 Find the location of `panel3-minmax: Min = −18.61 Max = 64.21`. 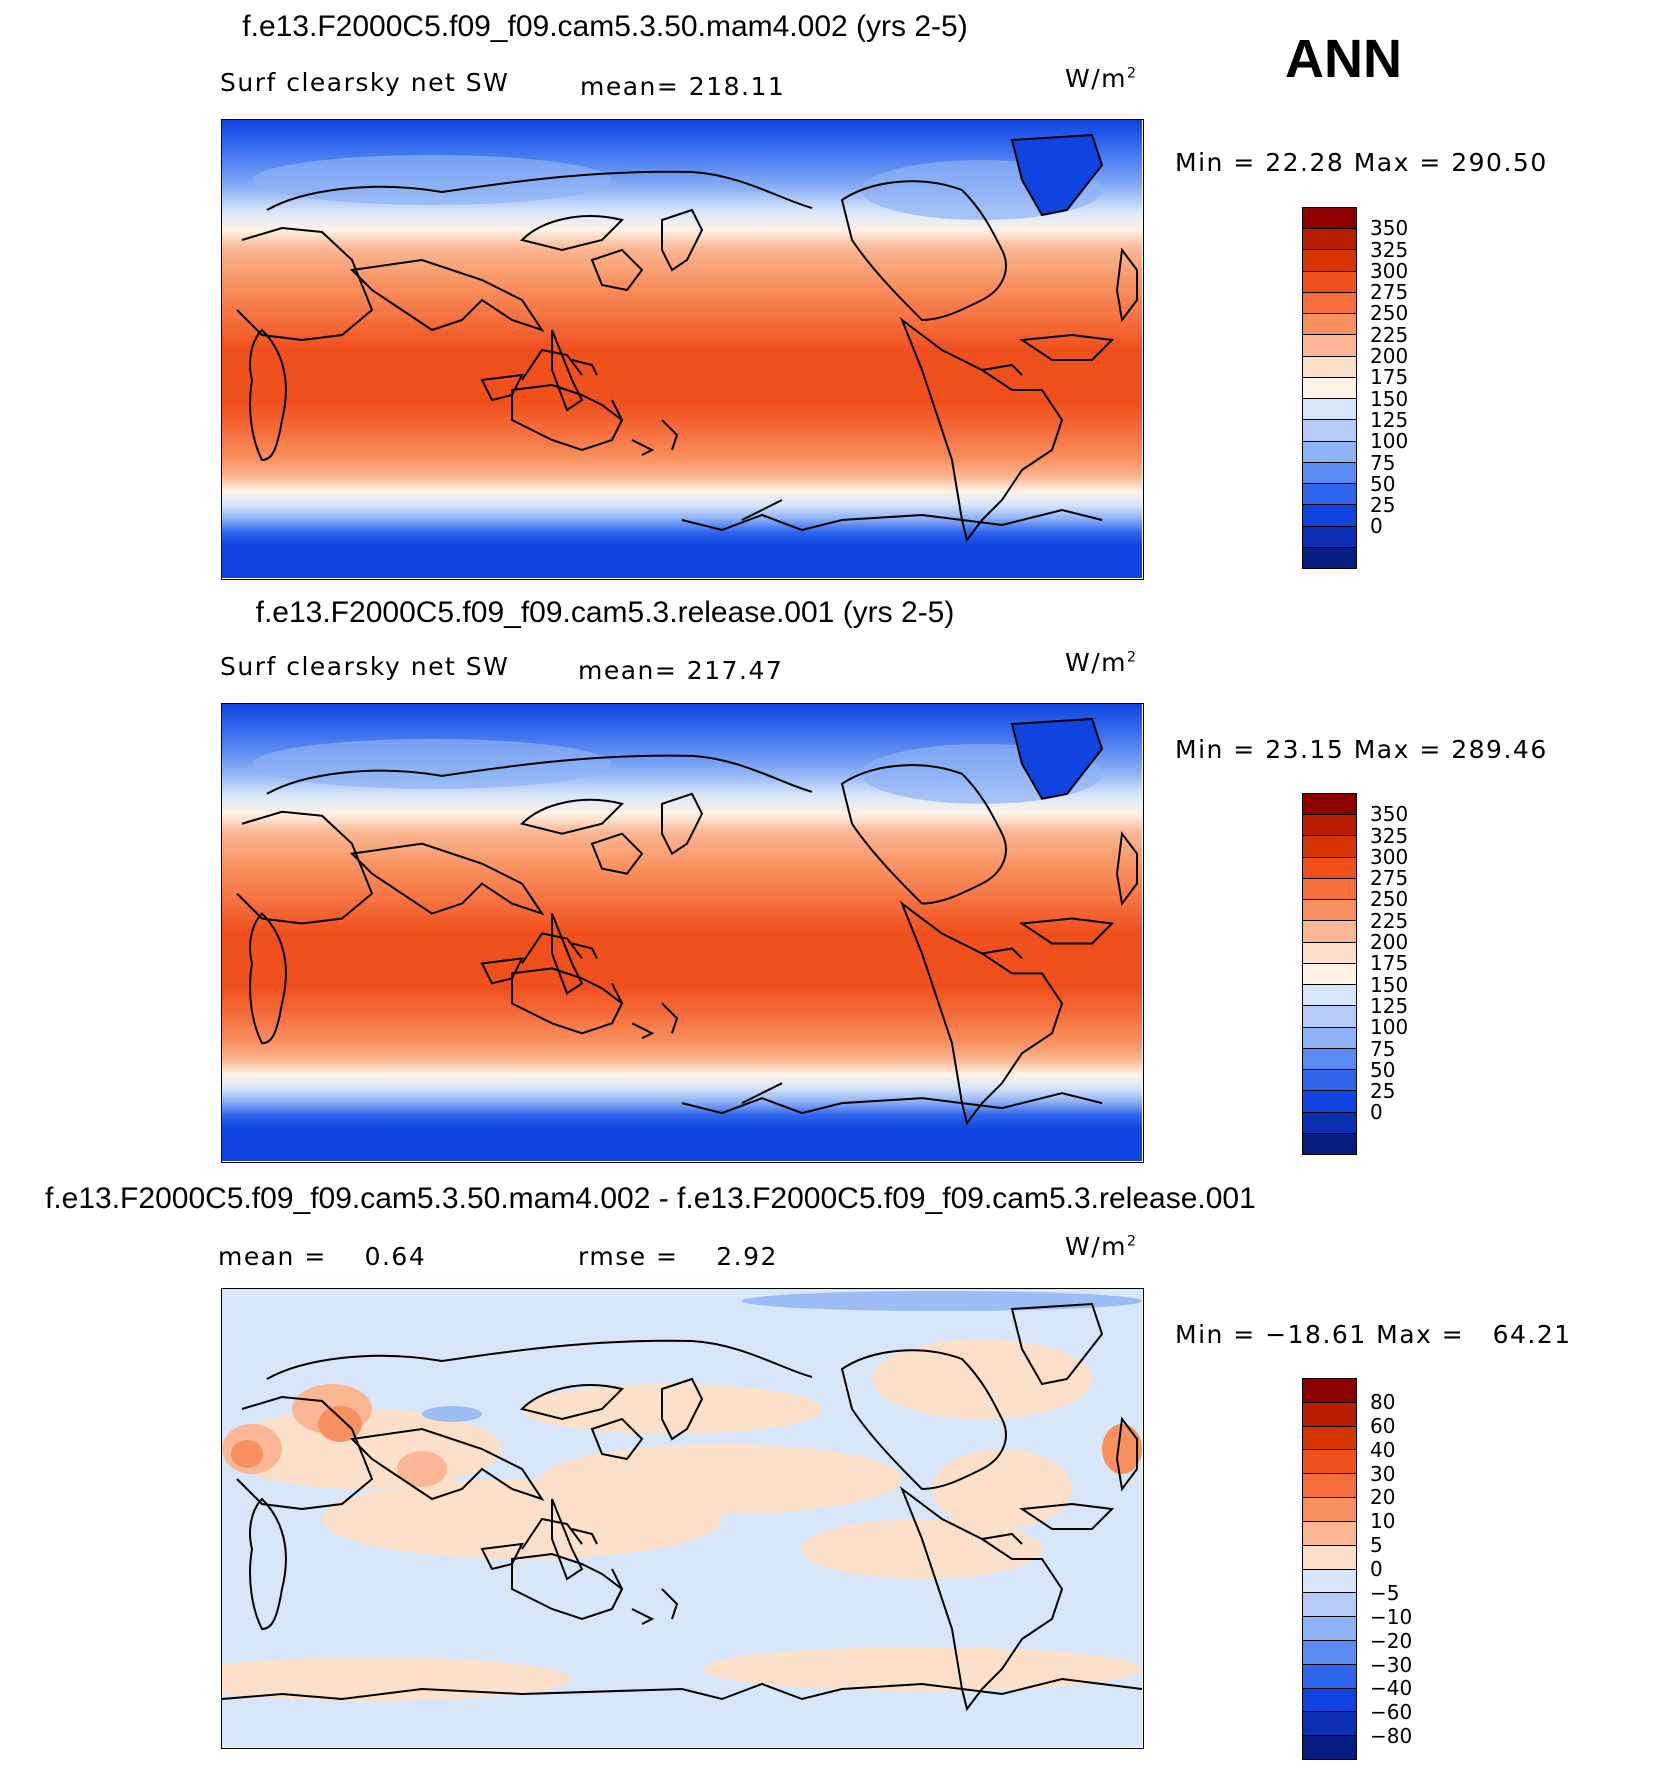

panel3-minmax: Min = −18.61 Max = 64.21 is located at coordinates (1373, 1334).